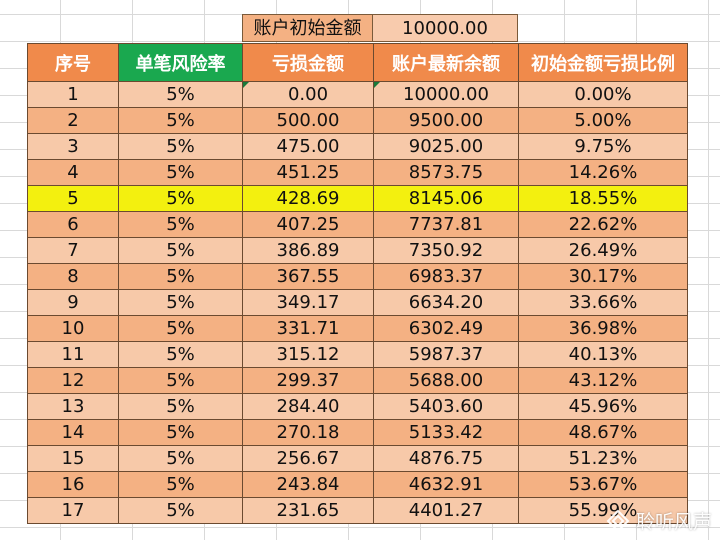 The image size is (720, 540). What do you see at coordinates (308, 432) in the screenshot?
I see `cell-loss-amount: 270.18` at bounding box center [308, 432].